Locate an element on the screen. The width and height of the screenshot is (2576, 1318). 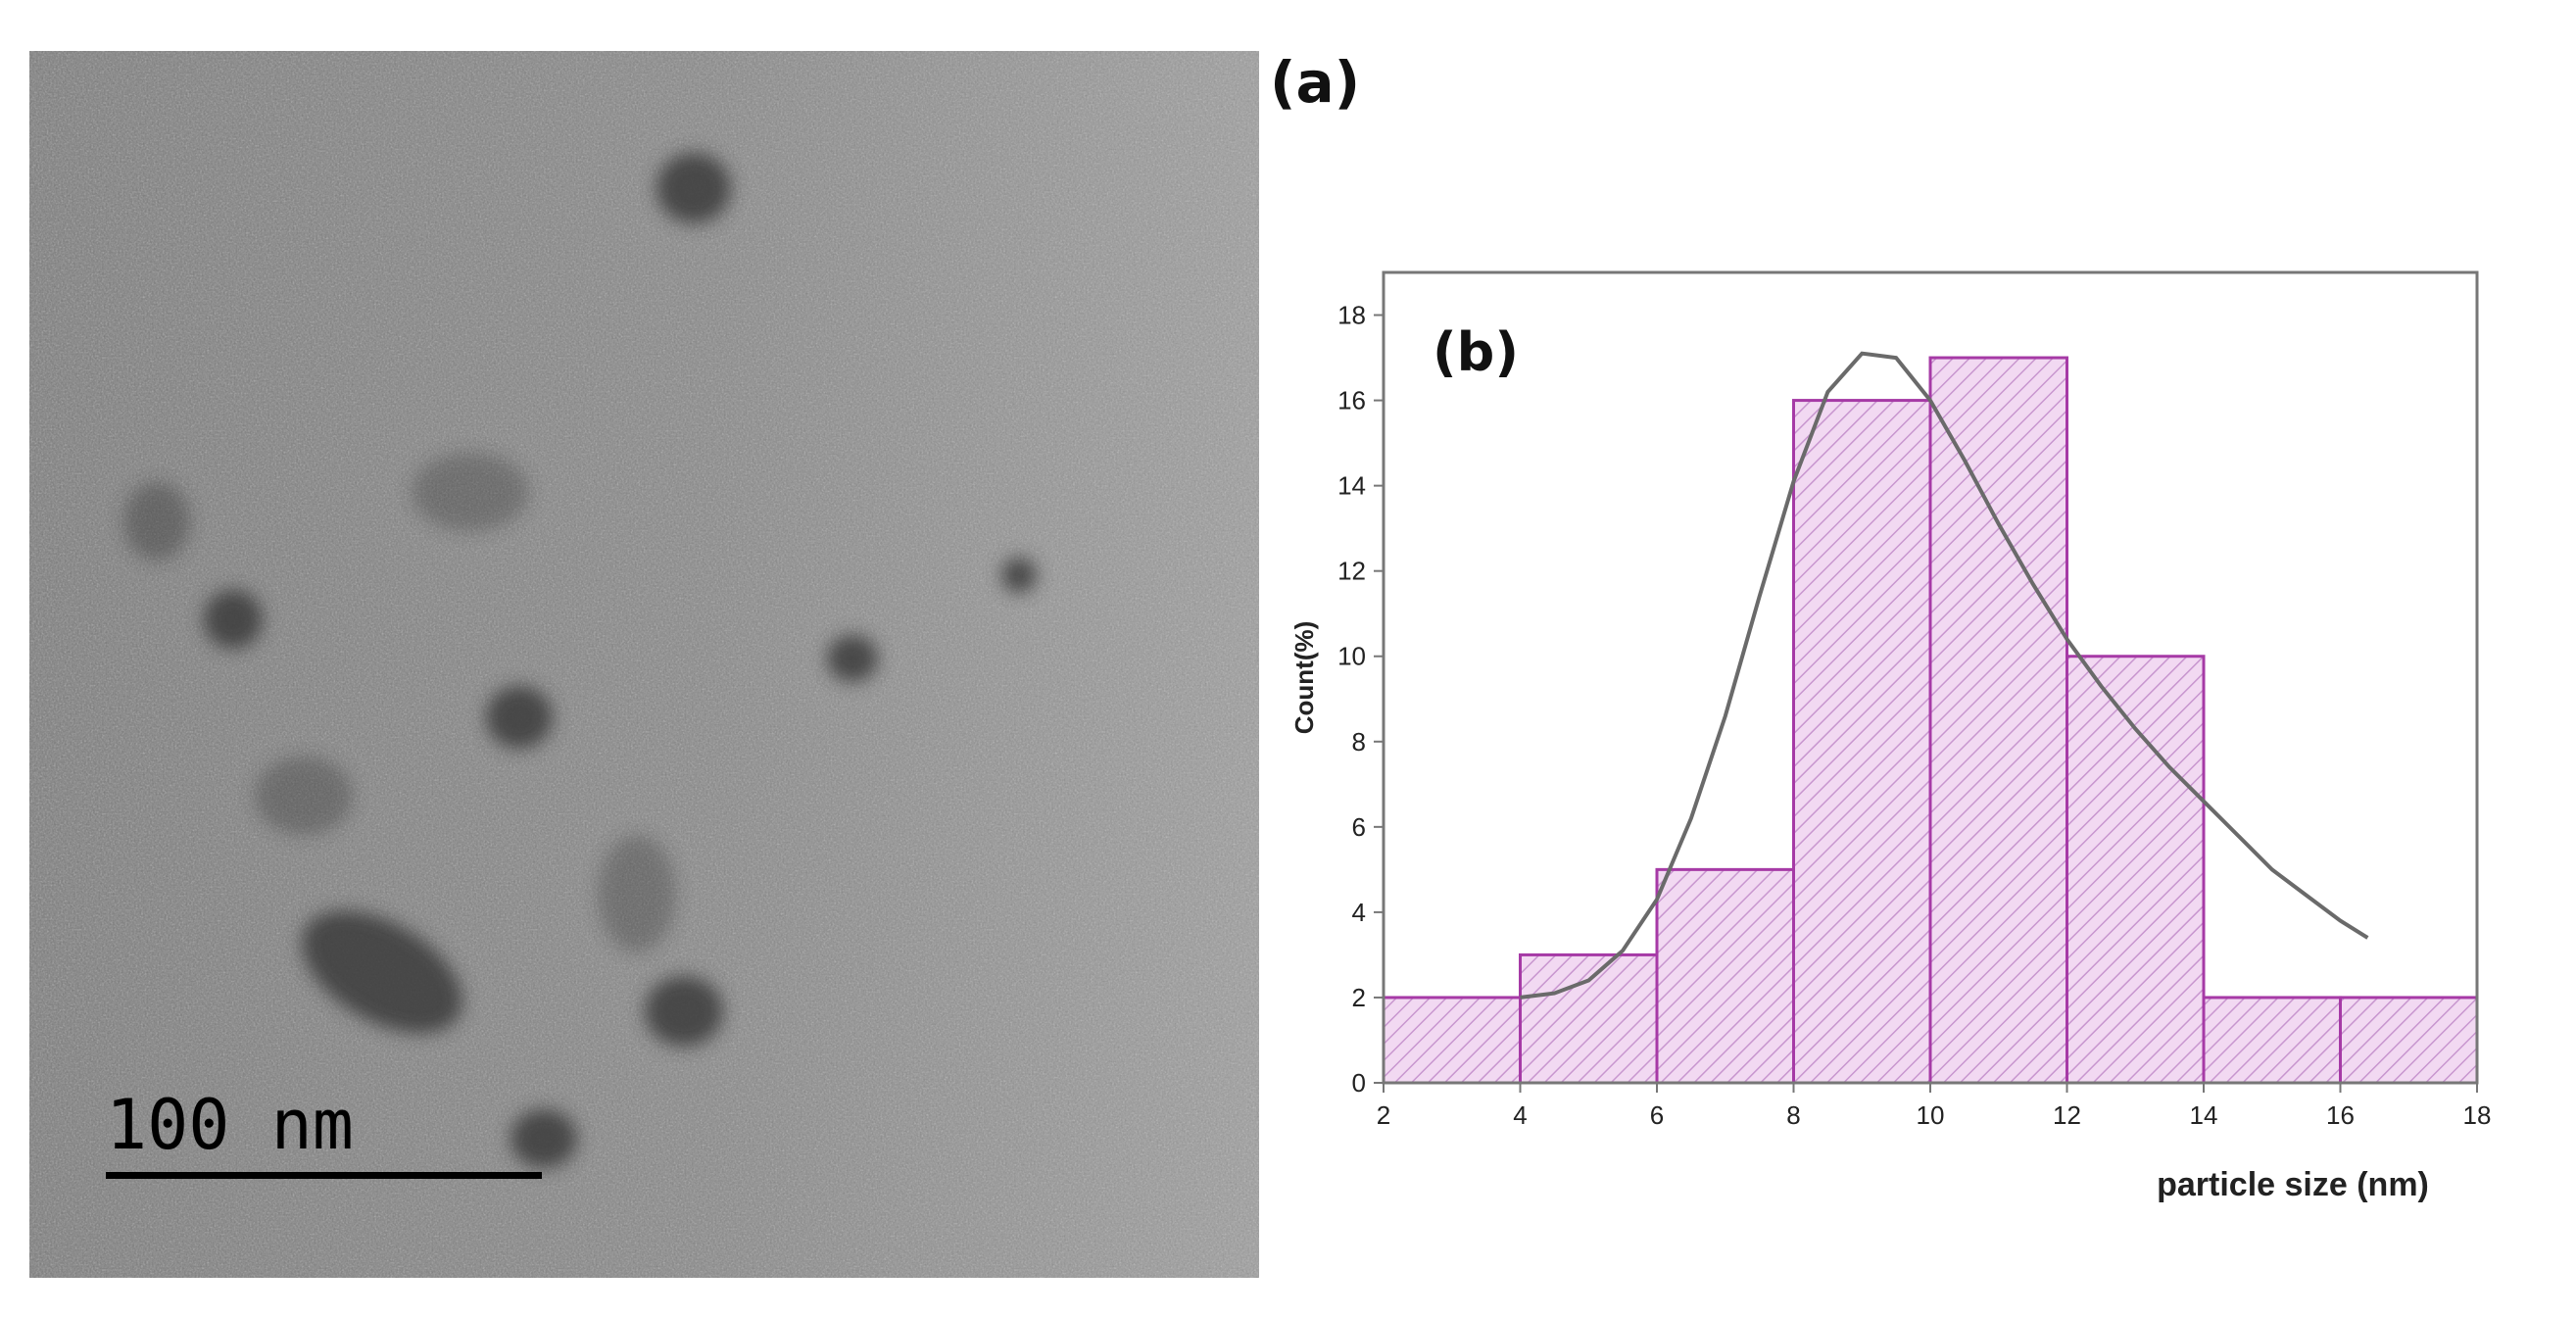
scale-bar: 100 nm is located at coordinates (324, 1132).